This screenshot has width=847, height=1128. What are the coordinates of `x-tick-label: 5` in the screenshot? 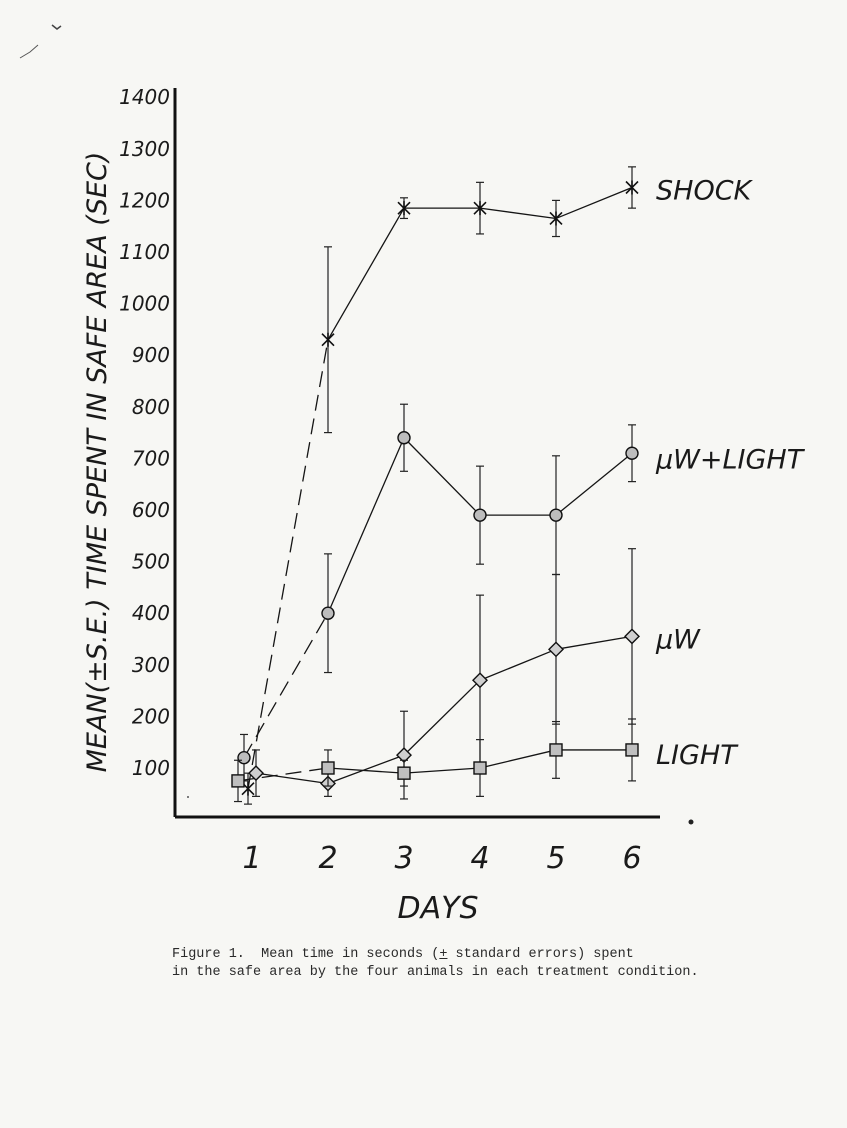 It's located at (555, 858).